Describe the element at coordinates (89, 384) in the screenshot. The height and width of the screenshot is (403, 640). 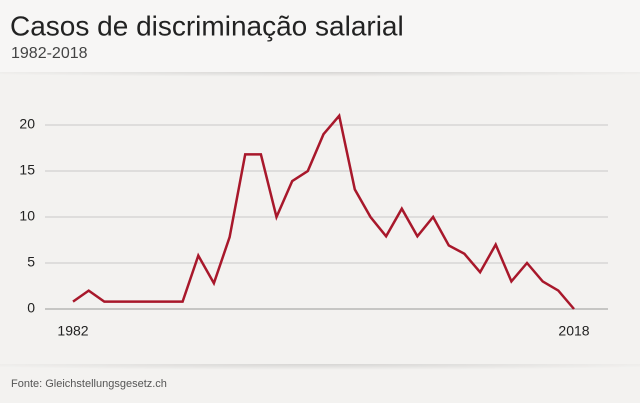
I see `source: Fonte: Gleichstellungsgesetz.ch` at that location.